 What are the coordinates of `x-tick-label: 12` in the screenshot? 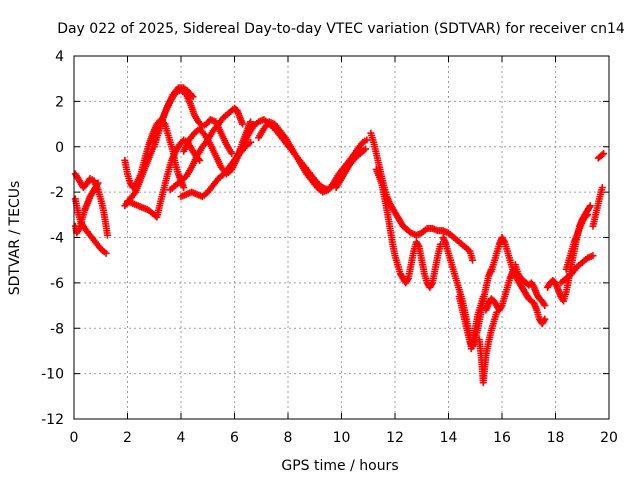 It's located at (395, 438).